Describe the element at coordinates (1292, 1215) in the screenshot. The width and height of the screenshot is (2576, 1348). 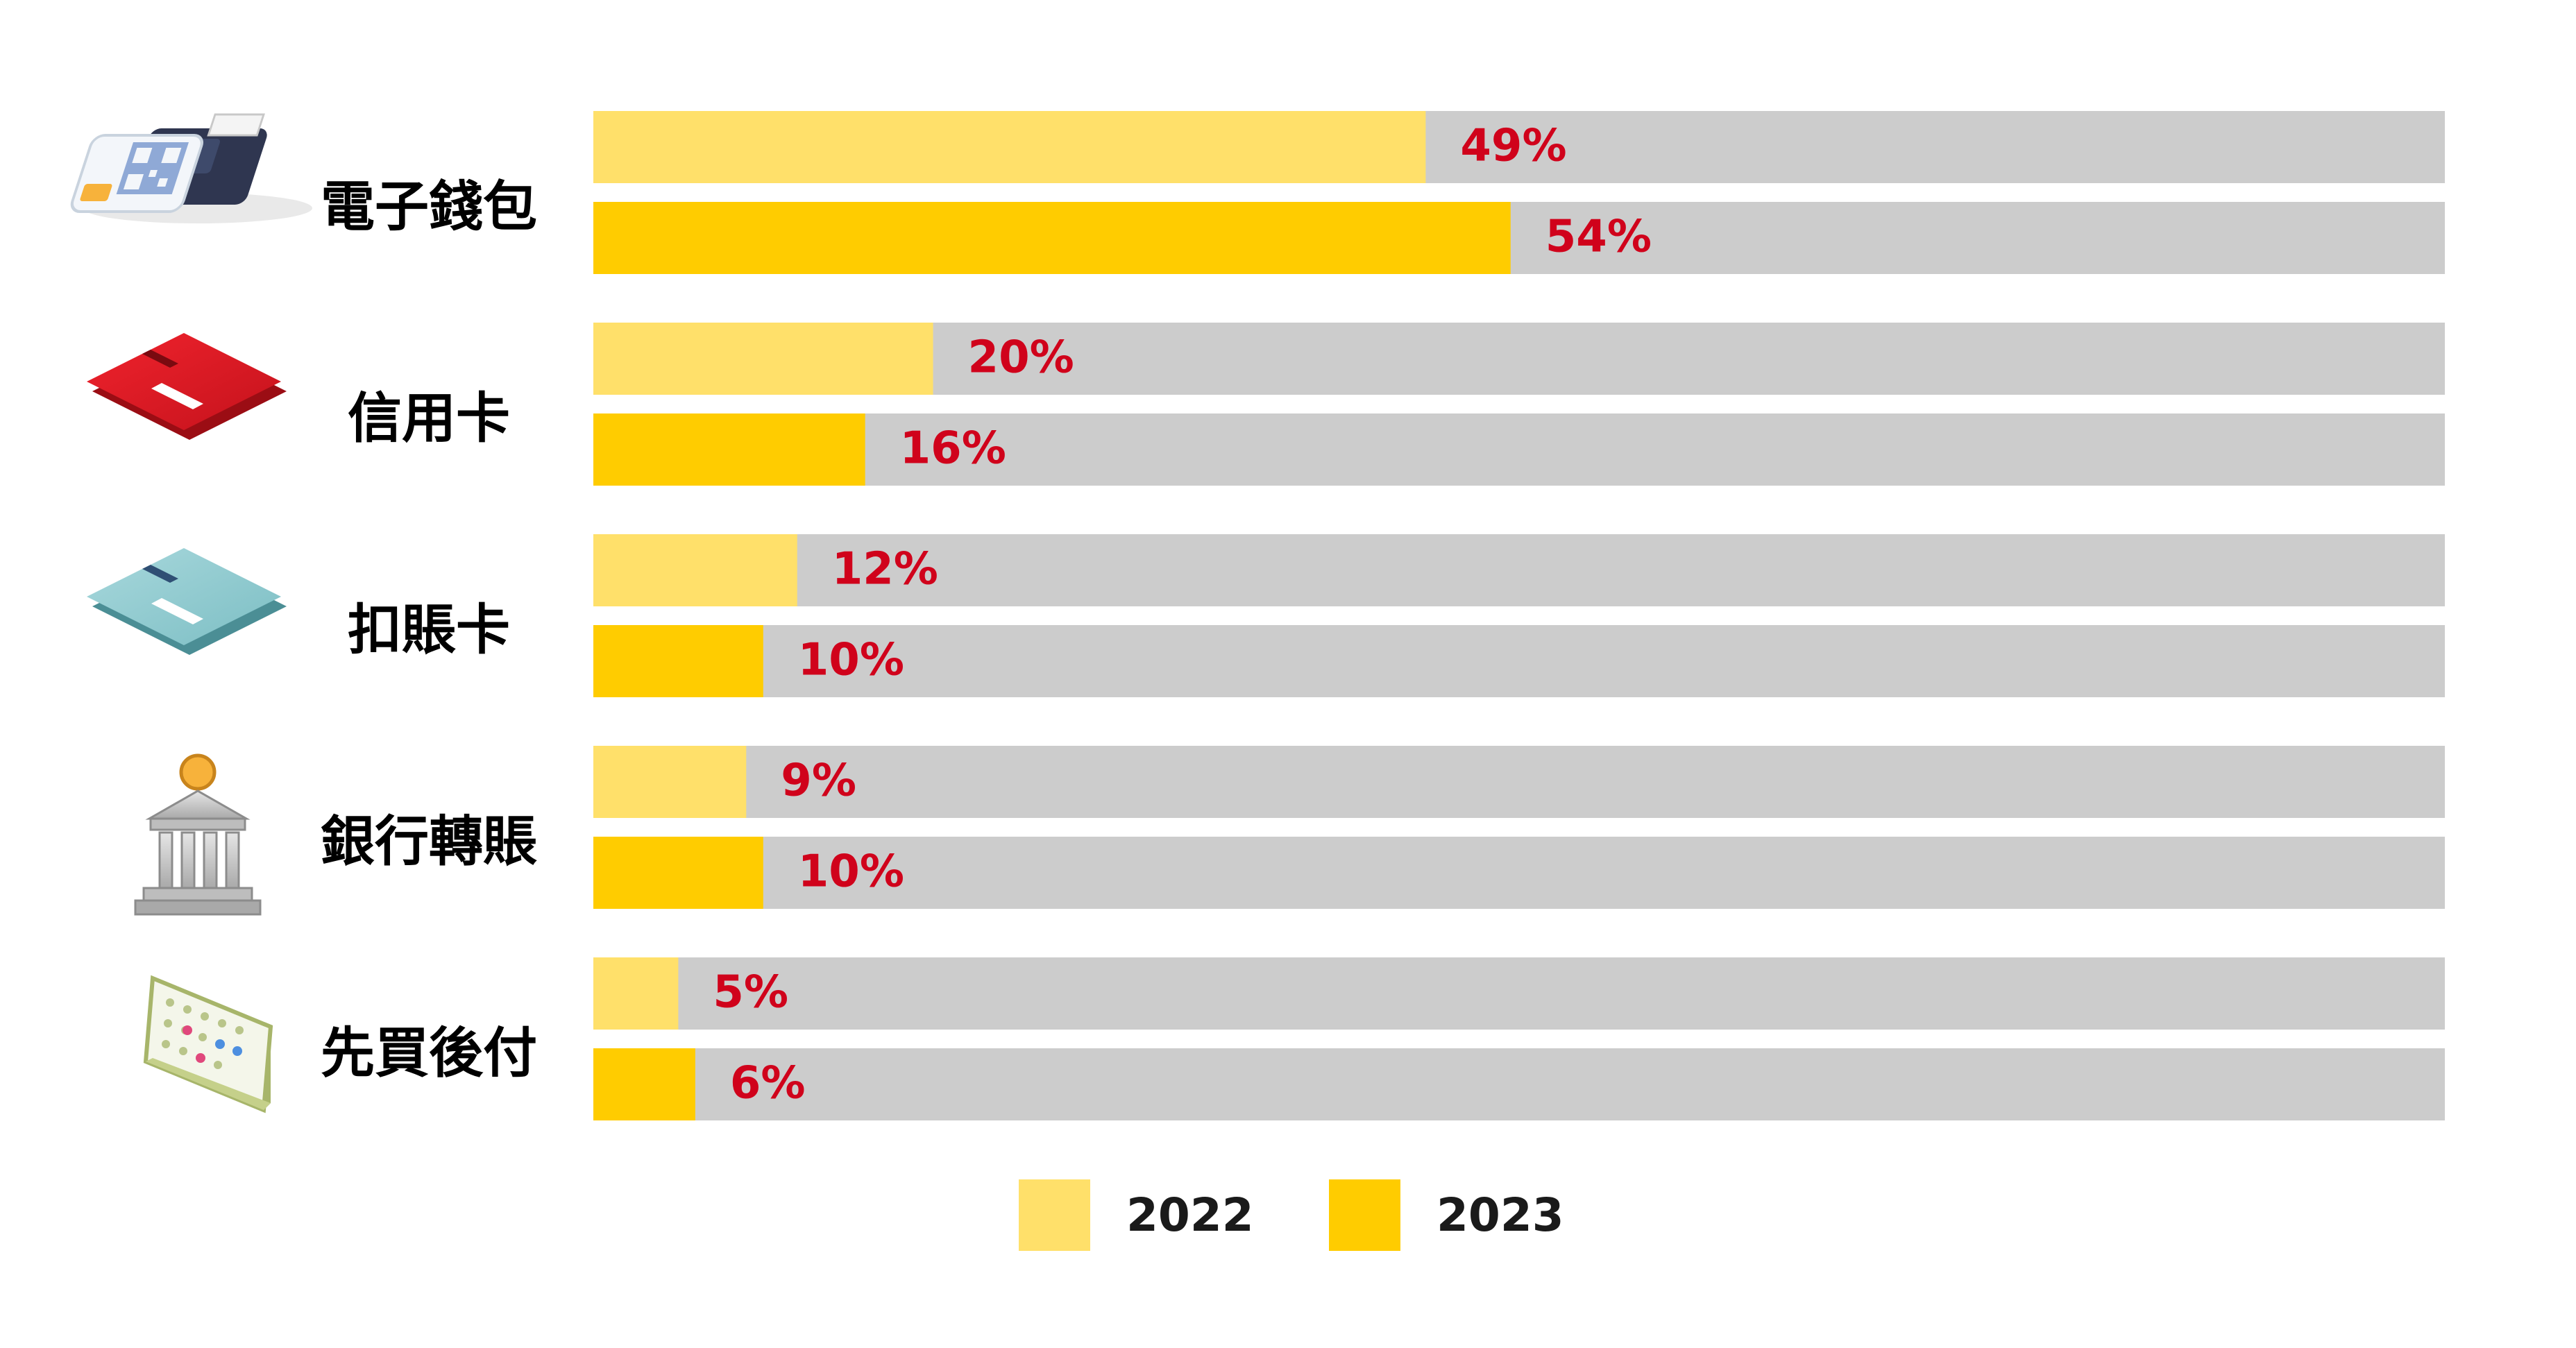
I see `legend: 2022 2023` at that location.